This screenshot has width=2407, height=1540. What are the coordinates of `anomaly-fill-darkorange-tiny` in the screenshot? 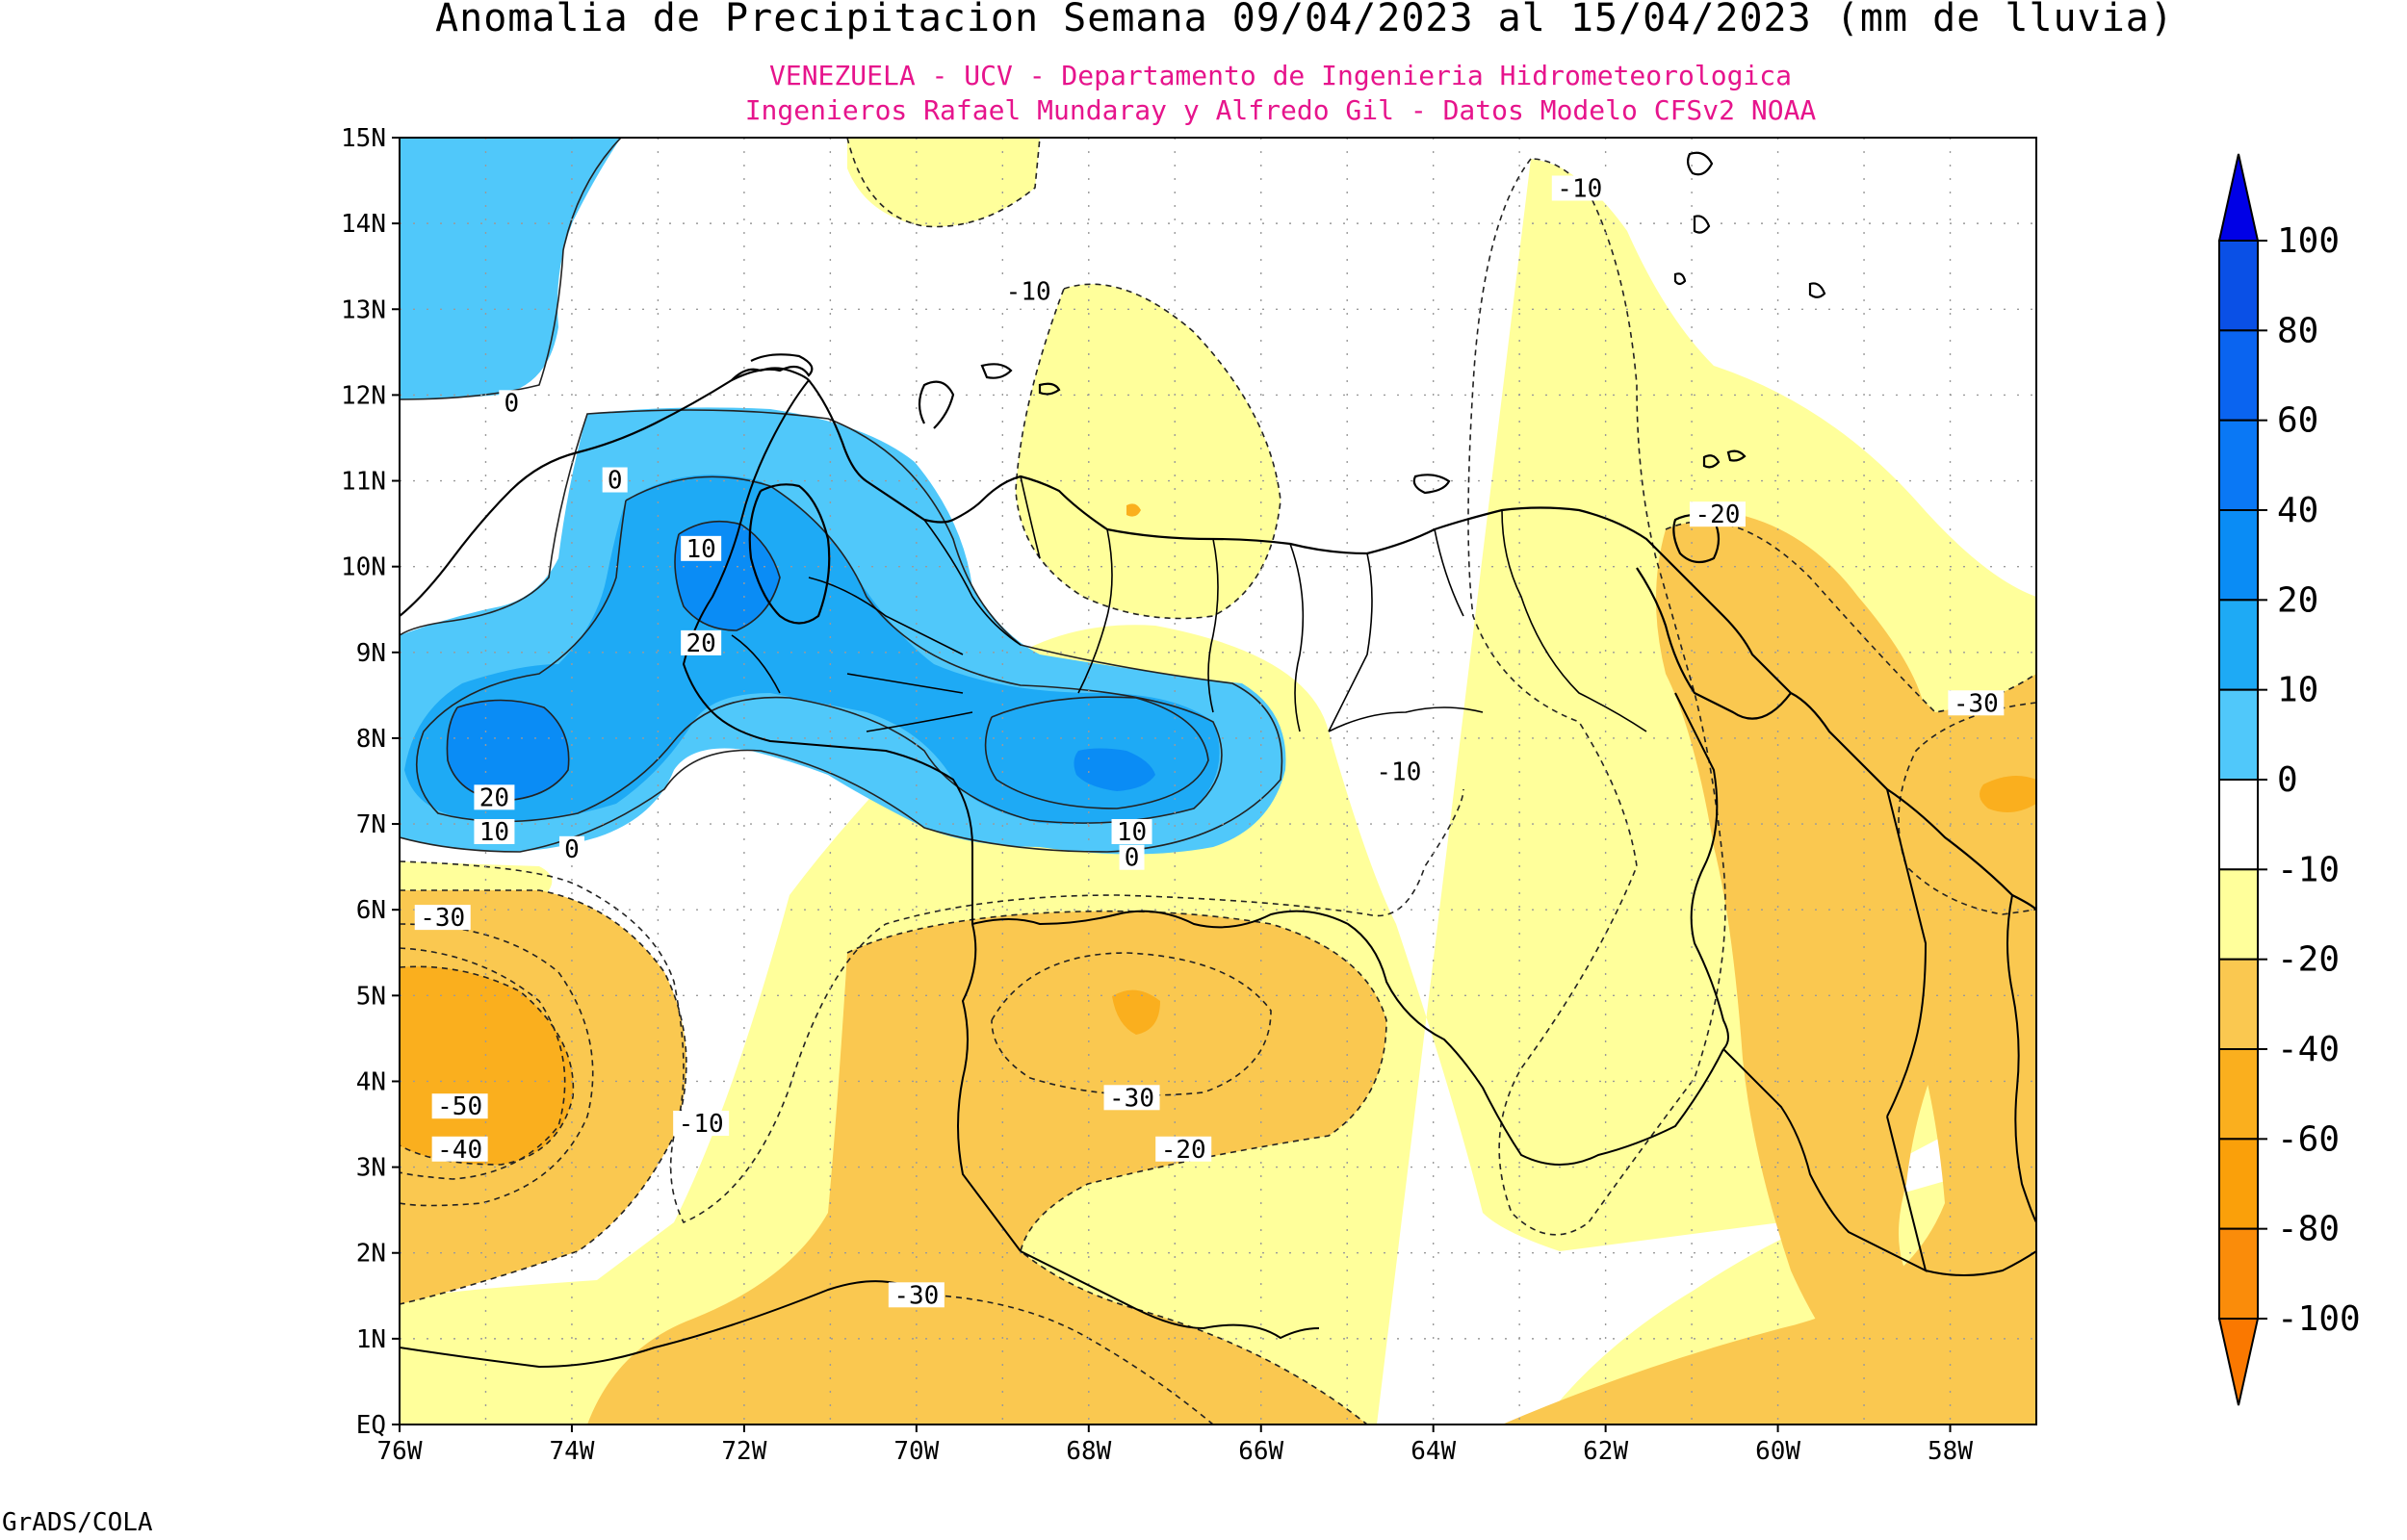 It's located at (1133, 510).